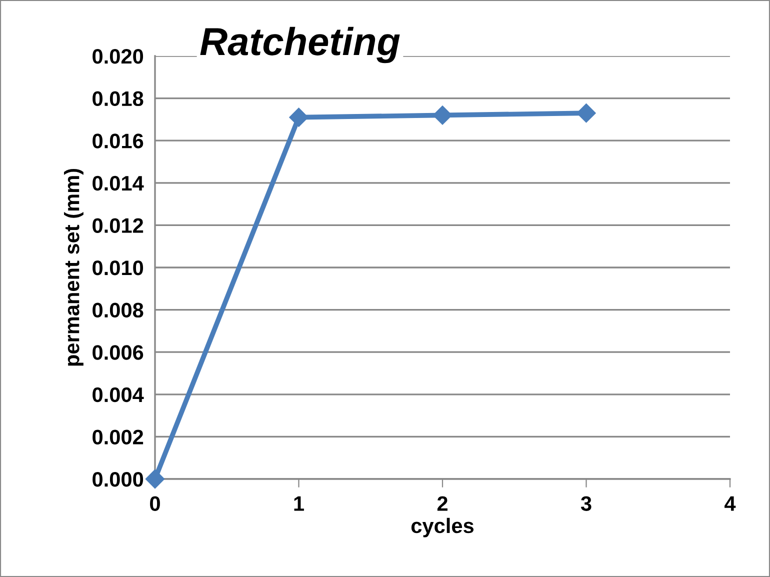  I want to click on x-tick-label: 0, so click(155, 503).